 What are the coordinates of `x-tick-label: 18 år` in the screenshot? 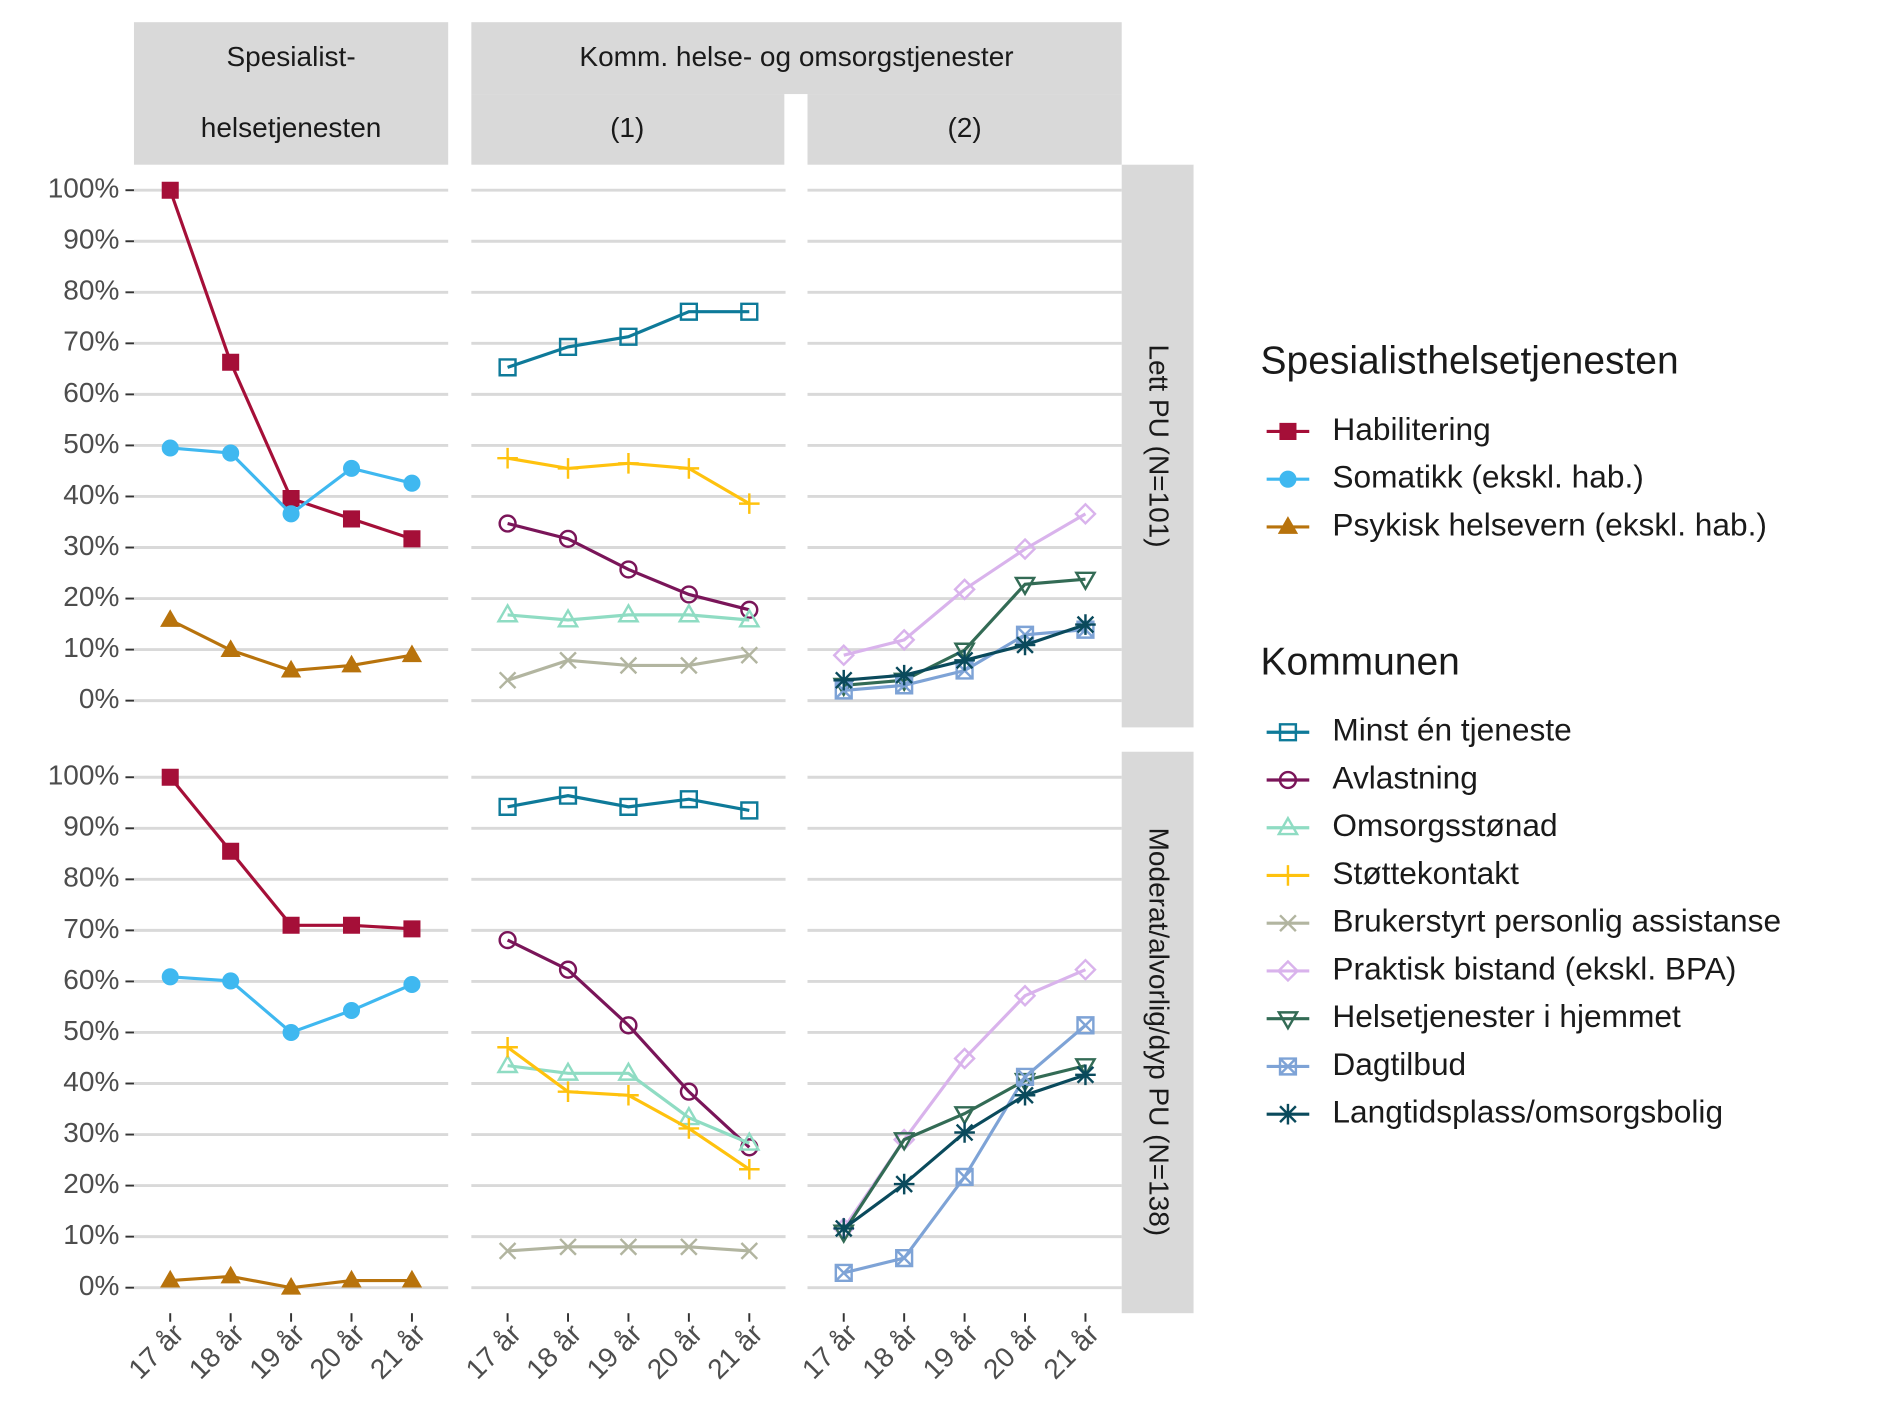 It's located at (889, 1351).